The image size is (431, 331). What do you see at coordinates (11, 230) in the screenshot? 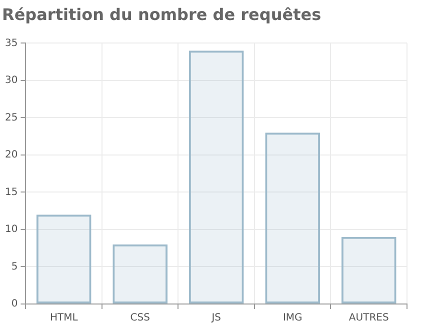
I see `y-tick-label: 10` at bounding box center [11, 230].